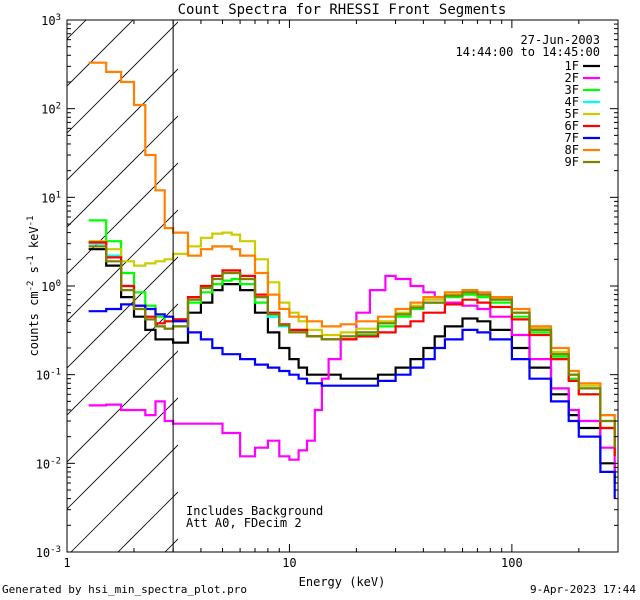 Image resolution: width=640 pixels, height=600 pixels. I want to click on background-annotation: Includes Background, so click(254, 511).